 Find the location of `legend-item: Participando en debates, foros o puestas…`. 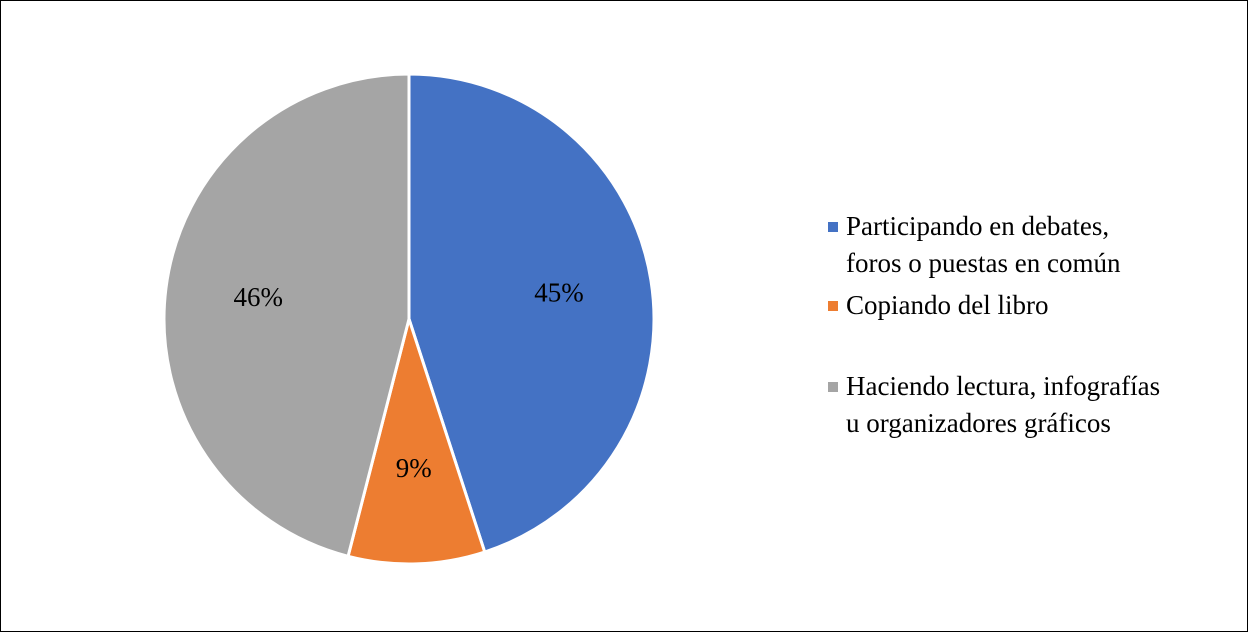

legend-item: Participando en debates, foros o puestas… is located at coordinates (974, 245).